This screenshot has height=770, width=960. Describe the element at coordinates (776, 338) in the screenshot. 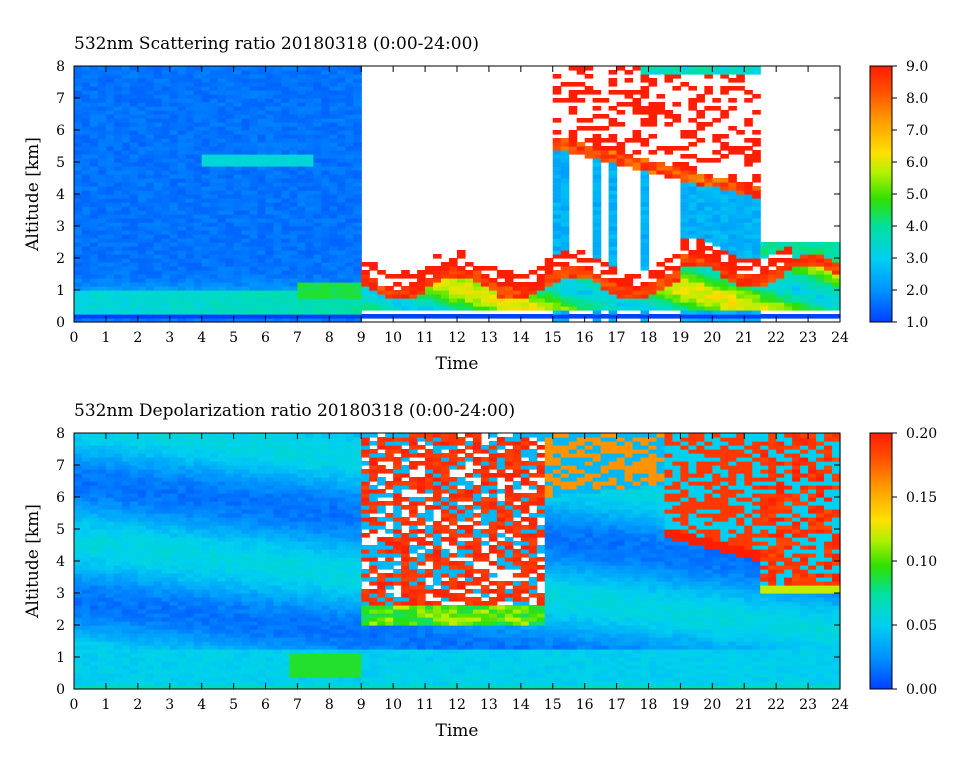

I see `x-tick-label: 22` at that location.